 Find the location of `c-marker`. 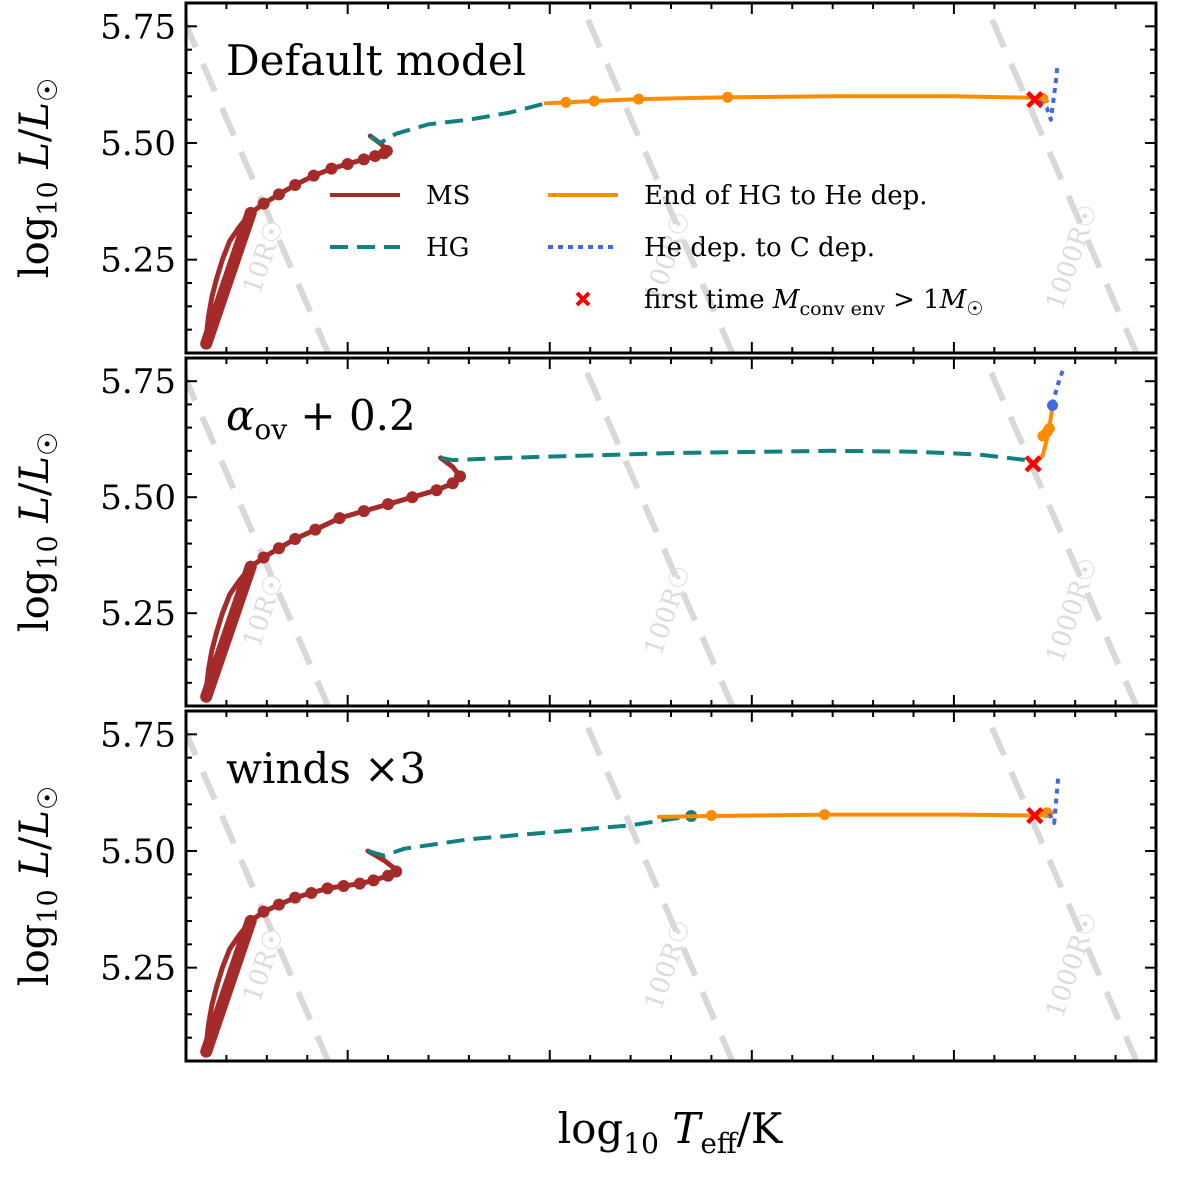

c-marker is located at coordinates (1053, 405).